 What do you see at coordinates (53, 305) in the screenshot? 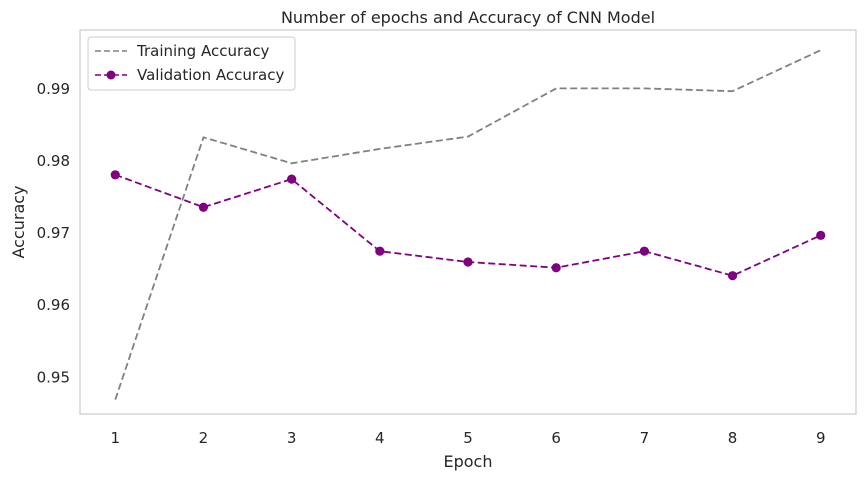
I see `y-tick-label: 0.96` at bounding box center [53, 305].